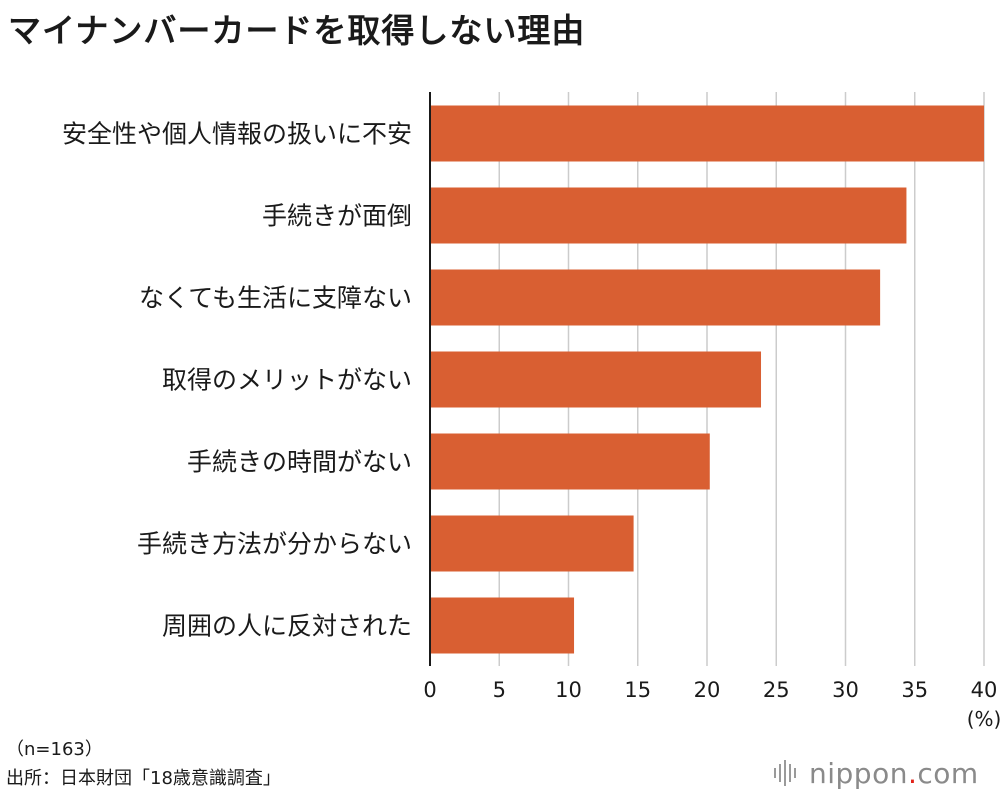 The height and width of the screenshot is (796, 1000). Describe the element at coordinates (894, 773) in the screenshot. I see `logo-text: nippon.com` at that location.